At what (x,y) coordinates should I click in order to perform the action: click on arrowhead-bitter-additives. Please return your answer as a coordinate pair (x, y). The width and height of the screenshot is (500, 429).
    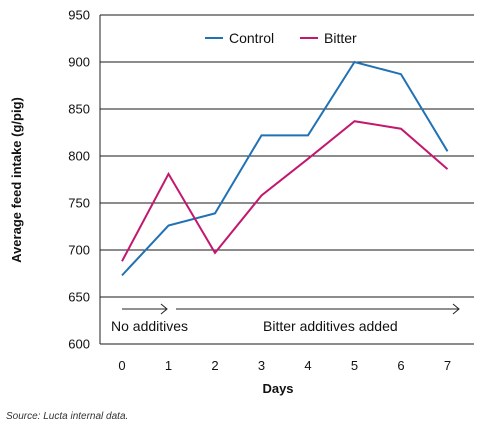
    Looking at the image, I should click on (456, 309).